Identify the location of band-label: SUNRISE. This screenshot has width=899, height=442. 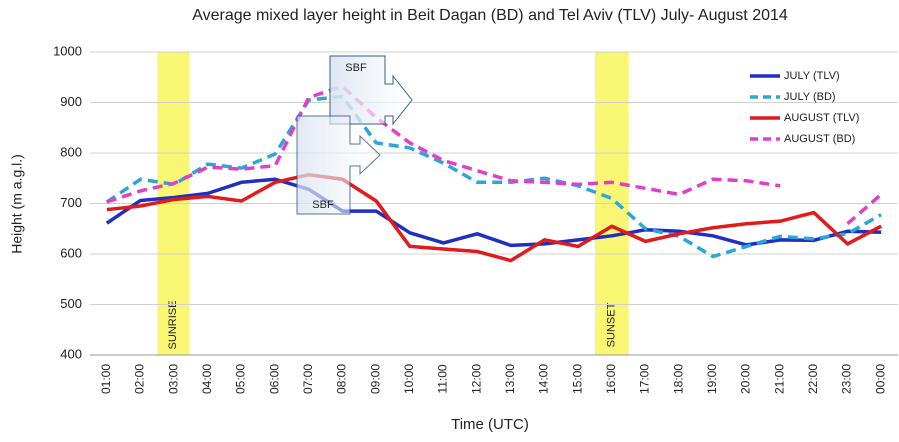
(173, 325).